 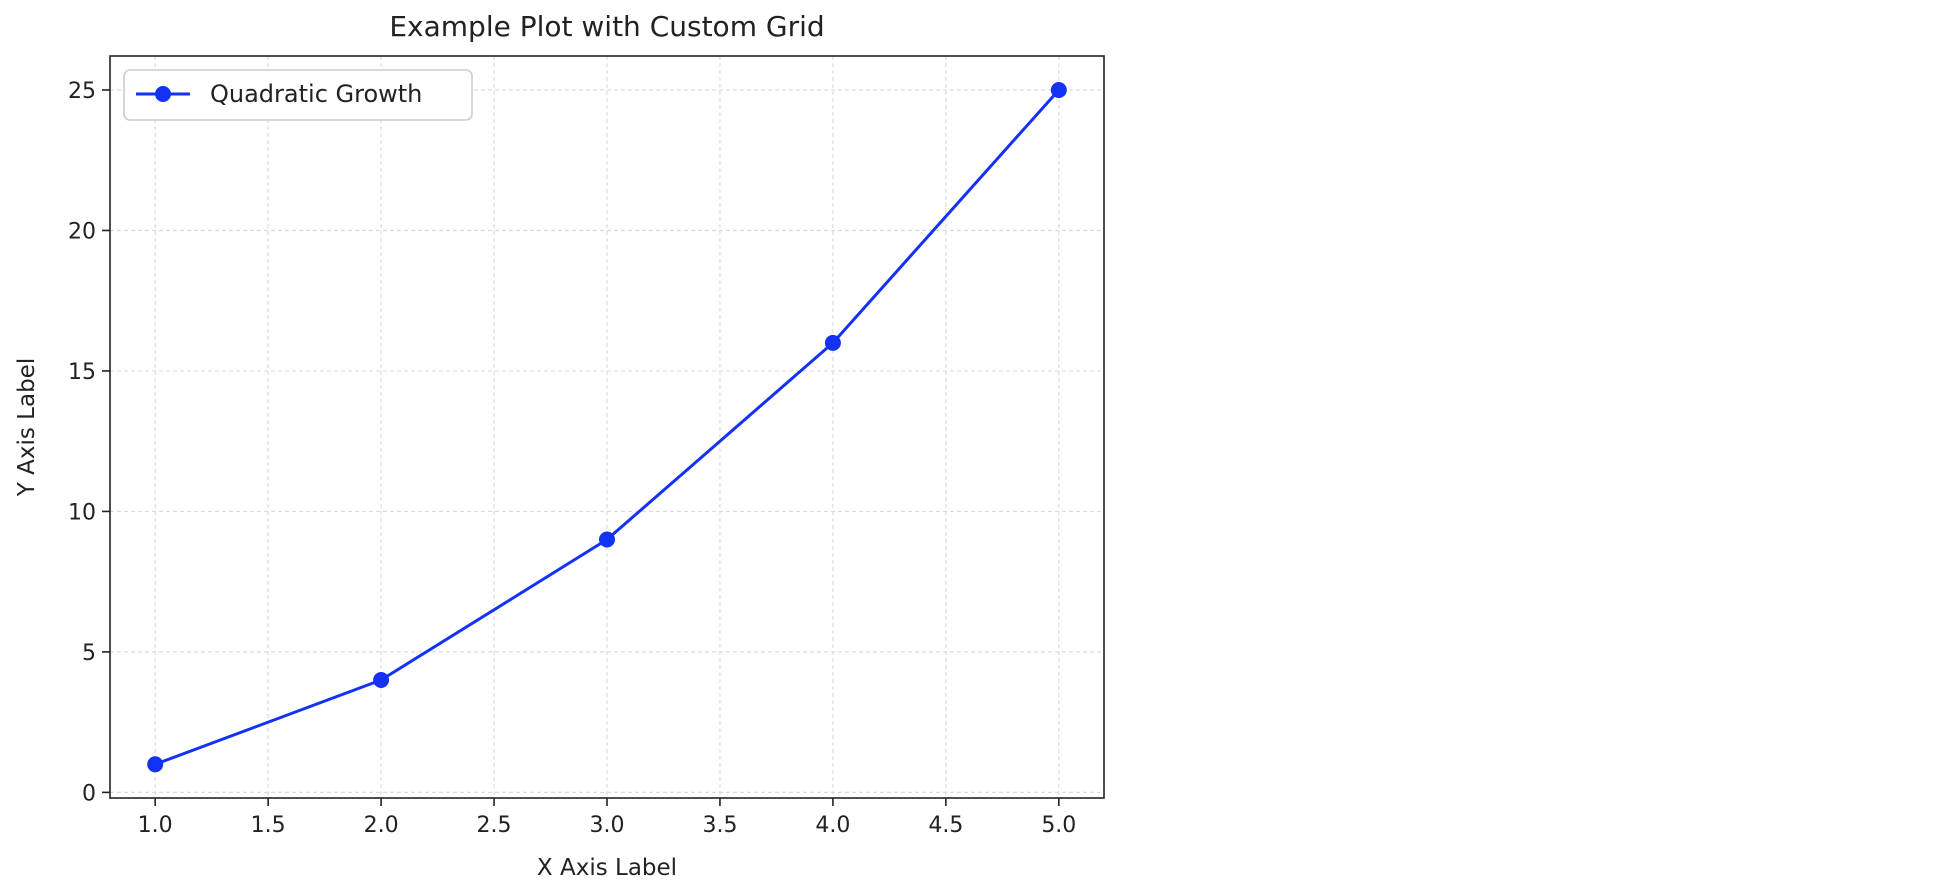 I want to click on x-tick-label: 2.0, so click(x=381, y=825).